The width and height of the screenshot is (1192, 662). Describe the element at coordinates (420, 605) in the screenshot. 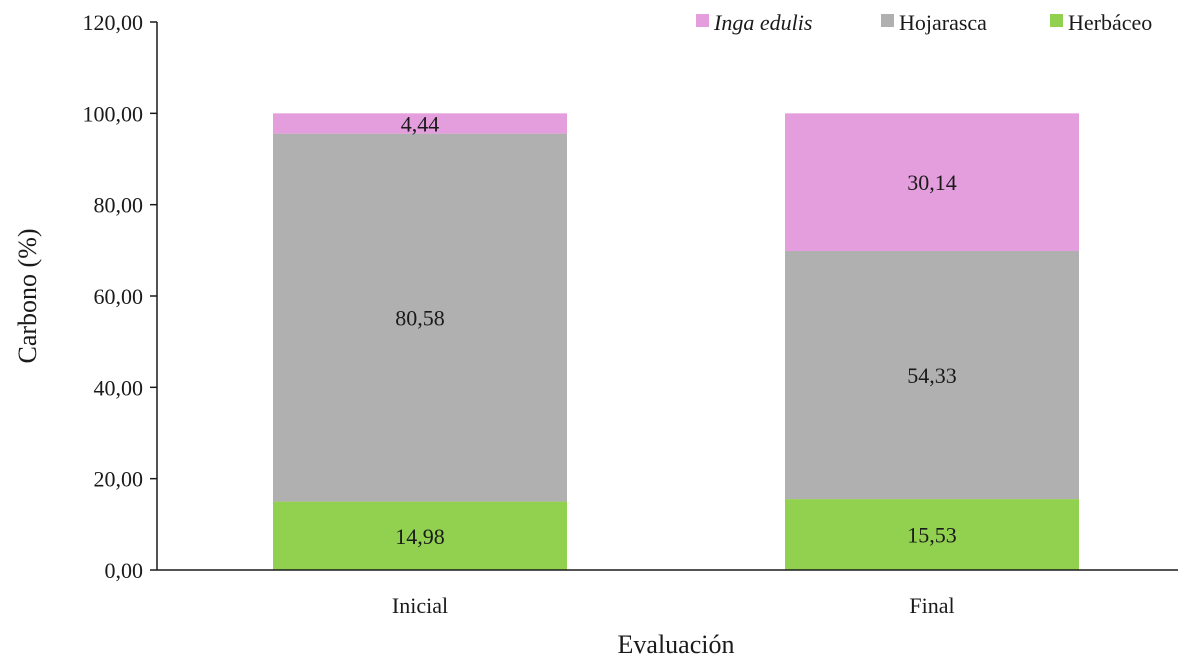

I see `x-tick-label-inicial: Inicial` at that location.